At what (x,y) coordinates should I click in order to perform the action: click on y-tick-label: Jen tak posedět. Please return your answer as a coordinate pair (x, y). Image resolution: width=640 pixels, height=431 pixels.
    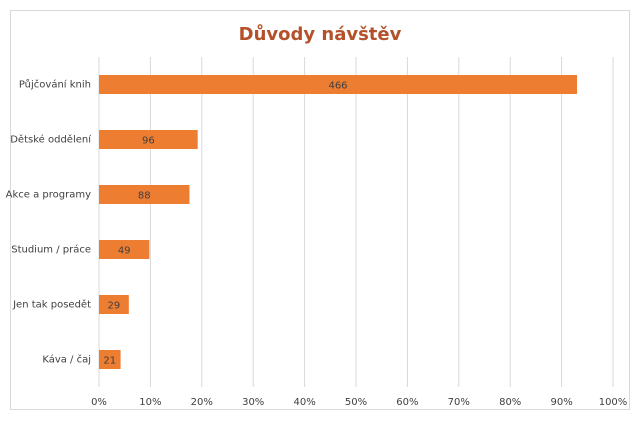
    Looking at the image, I should click on (51, 305).